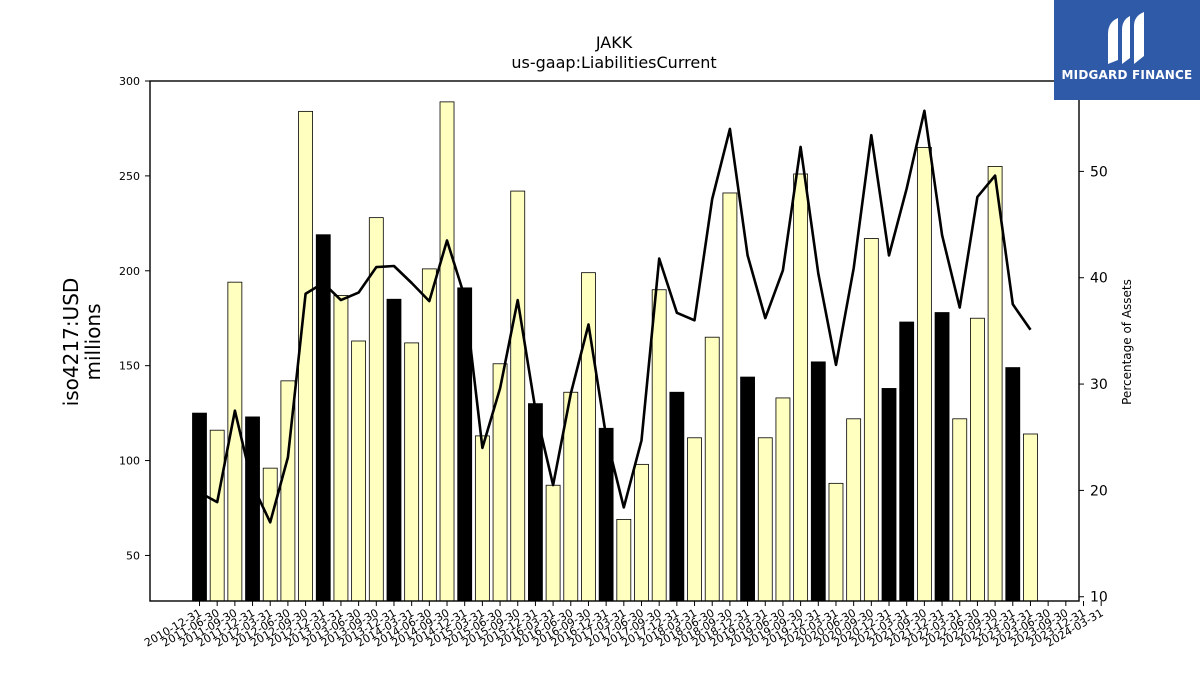  I want to click on logo-mark-icon, so click(1126, 38).